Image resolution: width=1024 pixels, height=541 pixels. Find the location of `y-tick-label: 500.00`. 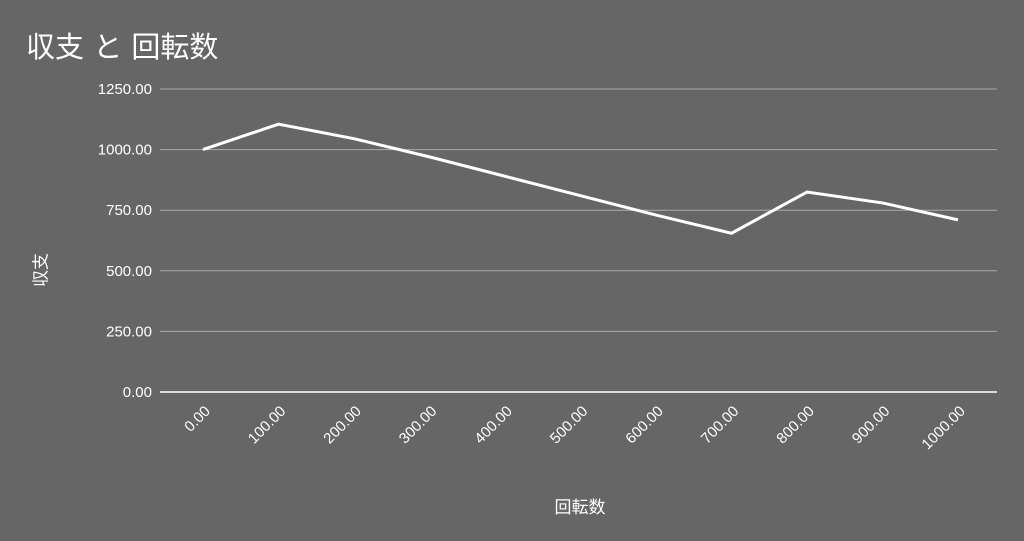

y-tick-label: 500.00 is located at coordinates (129, 271).